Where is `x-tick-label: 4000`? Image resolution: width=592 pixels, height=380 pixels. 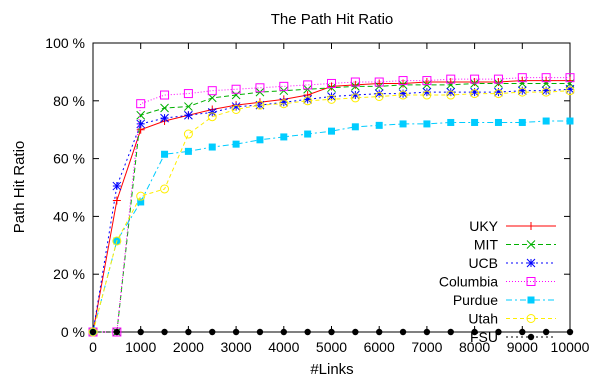 x-tick-label: 4000 is located at coordinates (283, 347).